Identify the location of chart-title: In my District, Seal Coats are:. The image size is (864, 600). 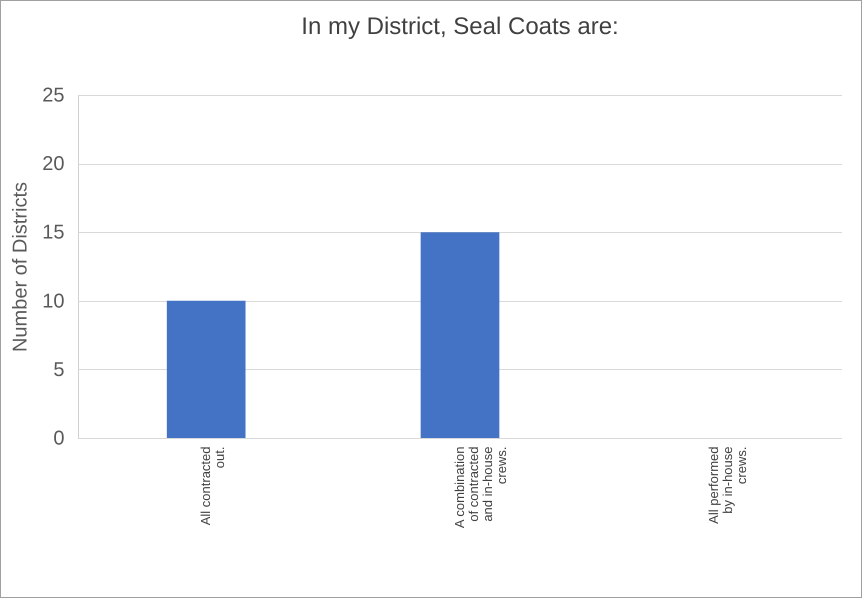
(460, 26).